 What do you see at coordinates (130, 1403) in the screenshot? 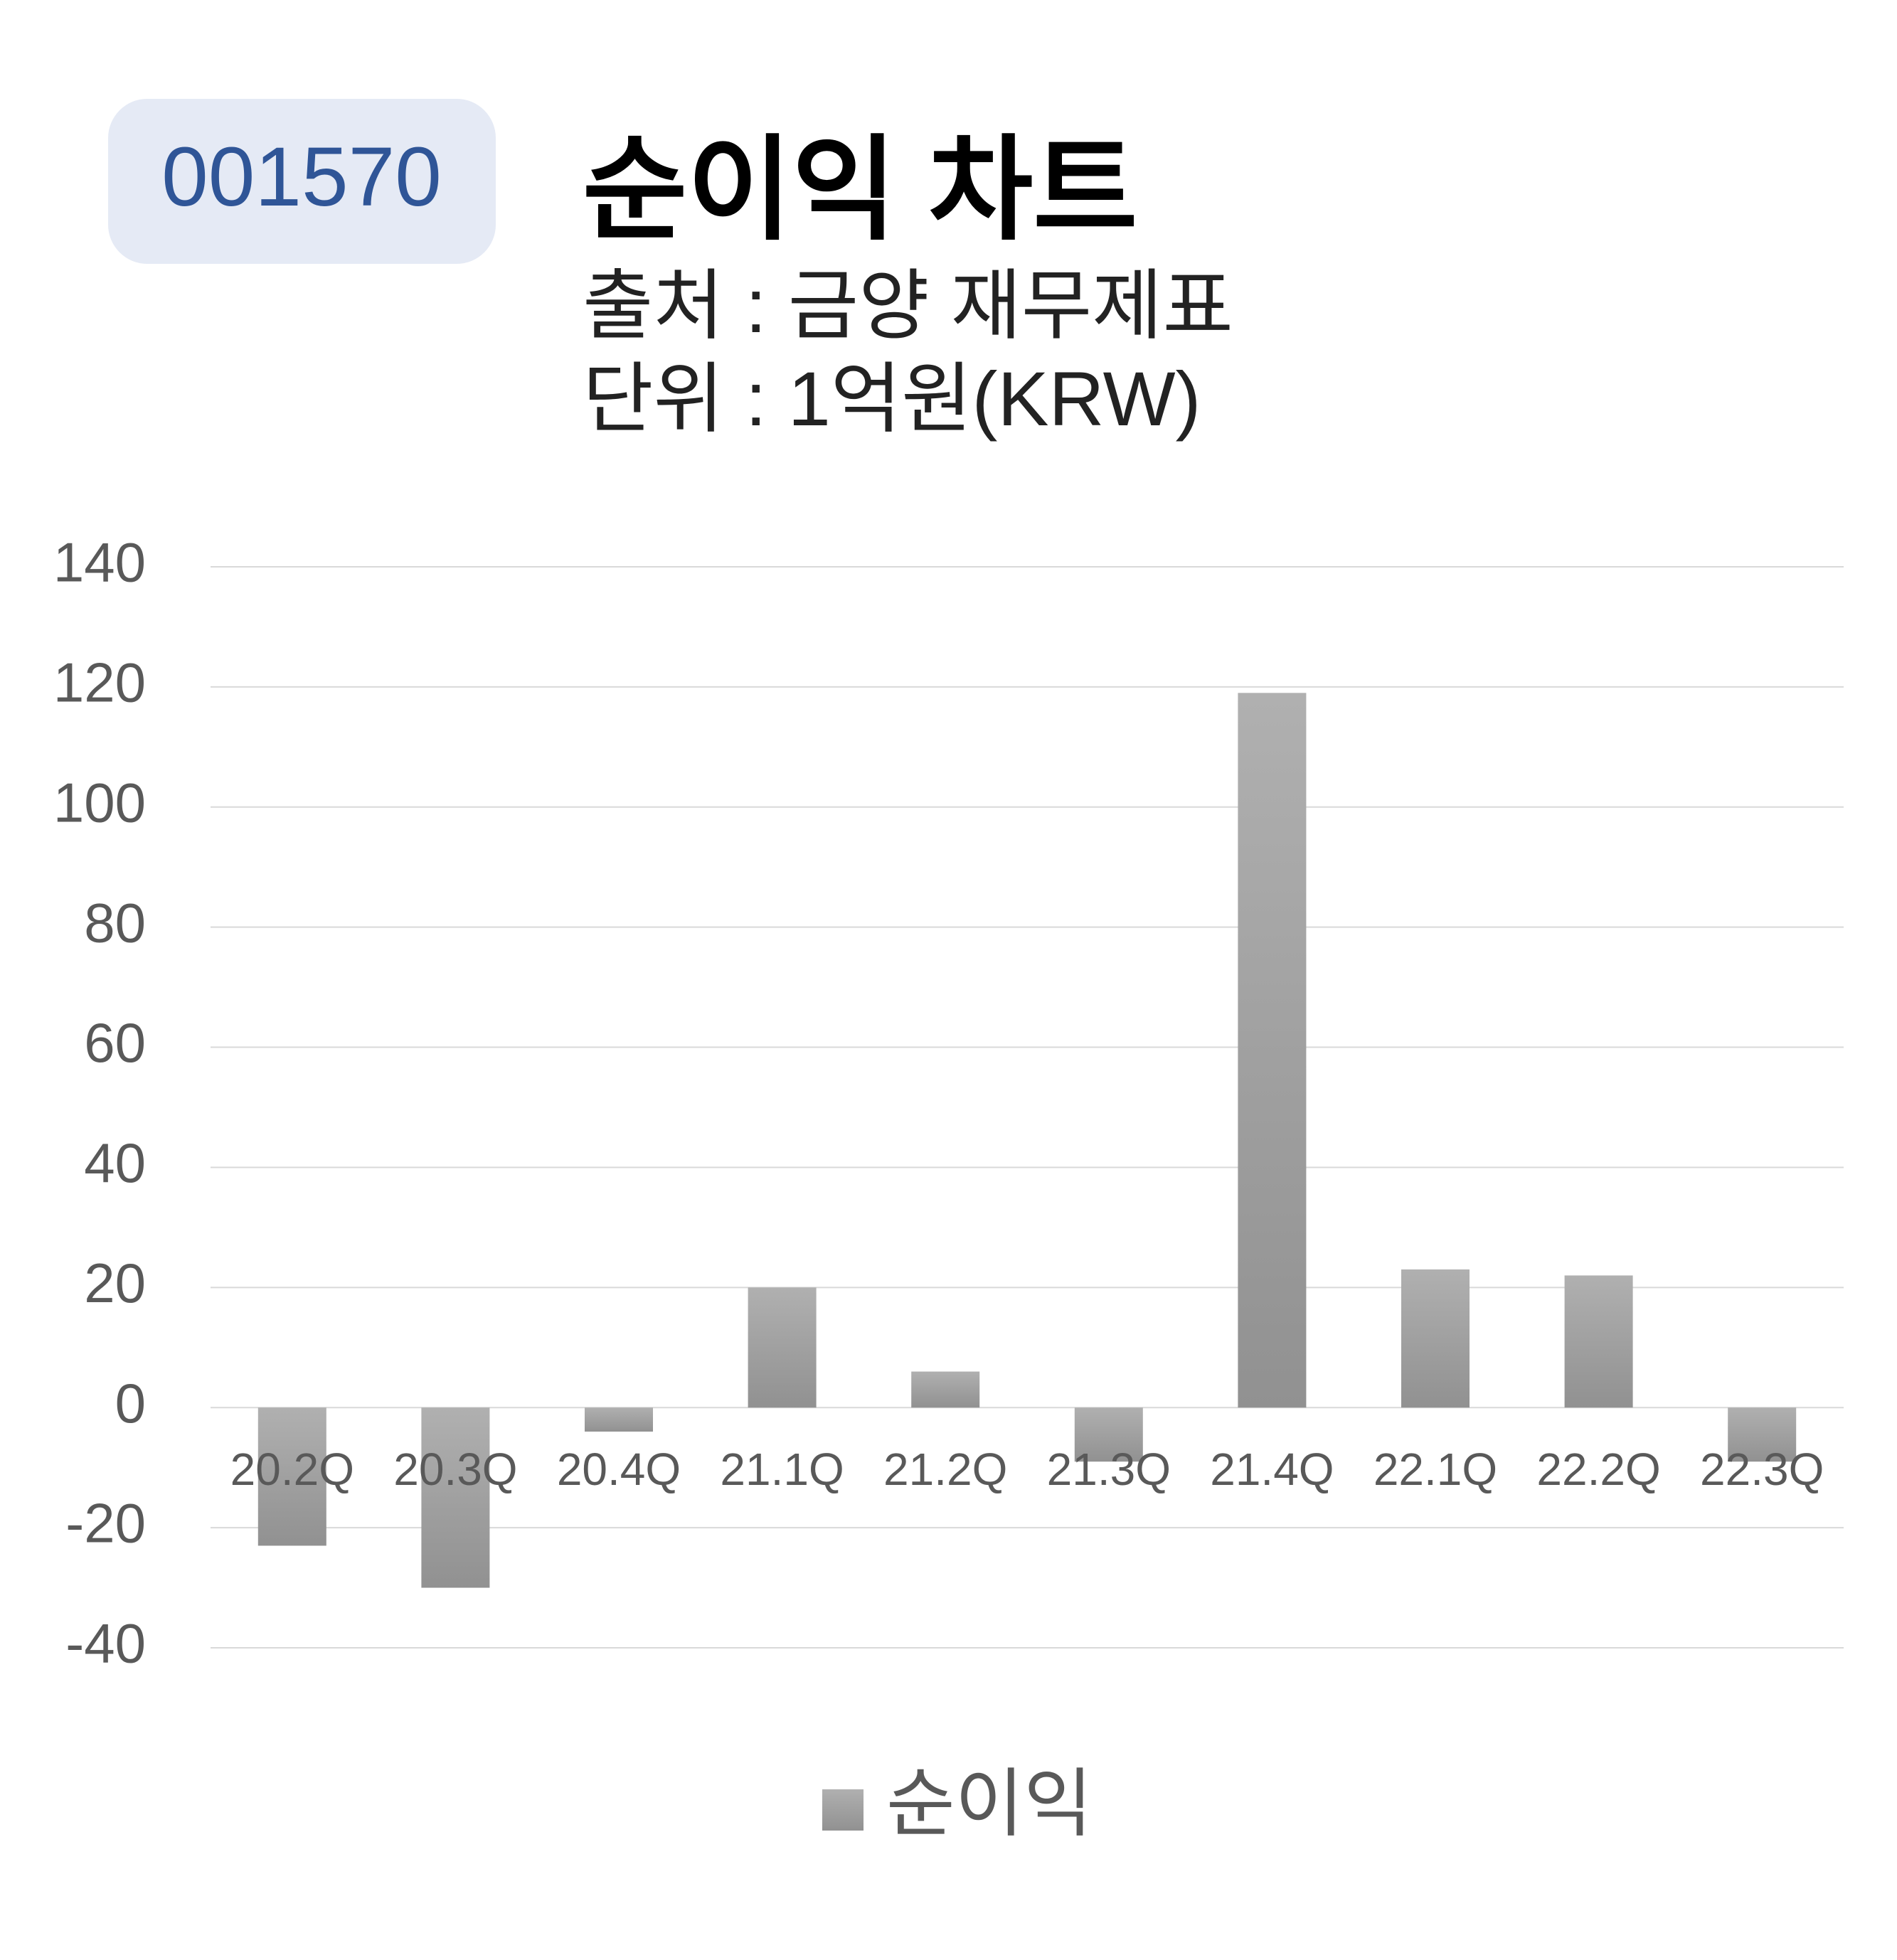
I see `y-tick-label: 0` at bounding box center [130, 1403].